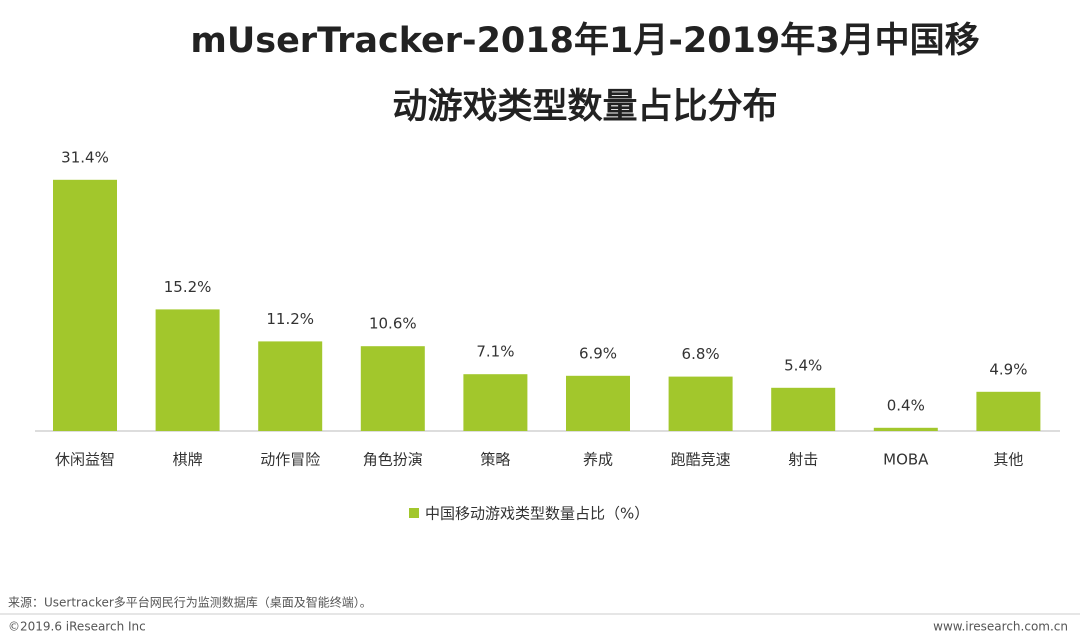 The image size is (1080, 642). Describe the element at coordinates (393, 460) in the screenshot. I see `x-tick-label: 角色扮演` at that location.